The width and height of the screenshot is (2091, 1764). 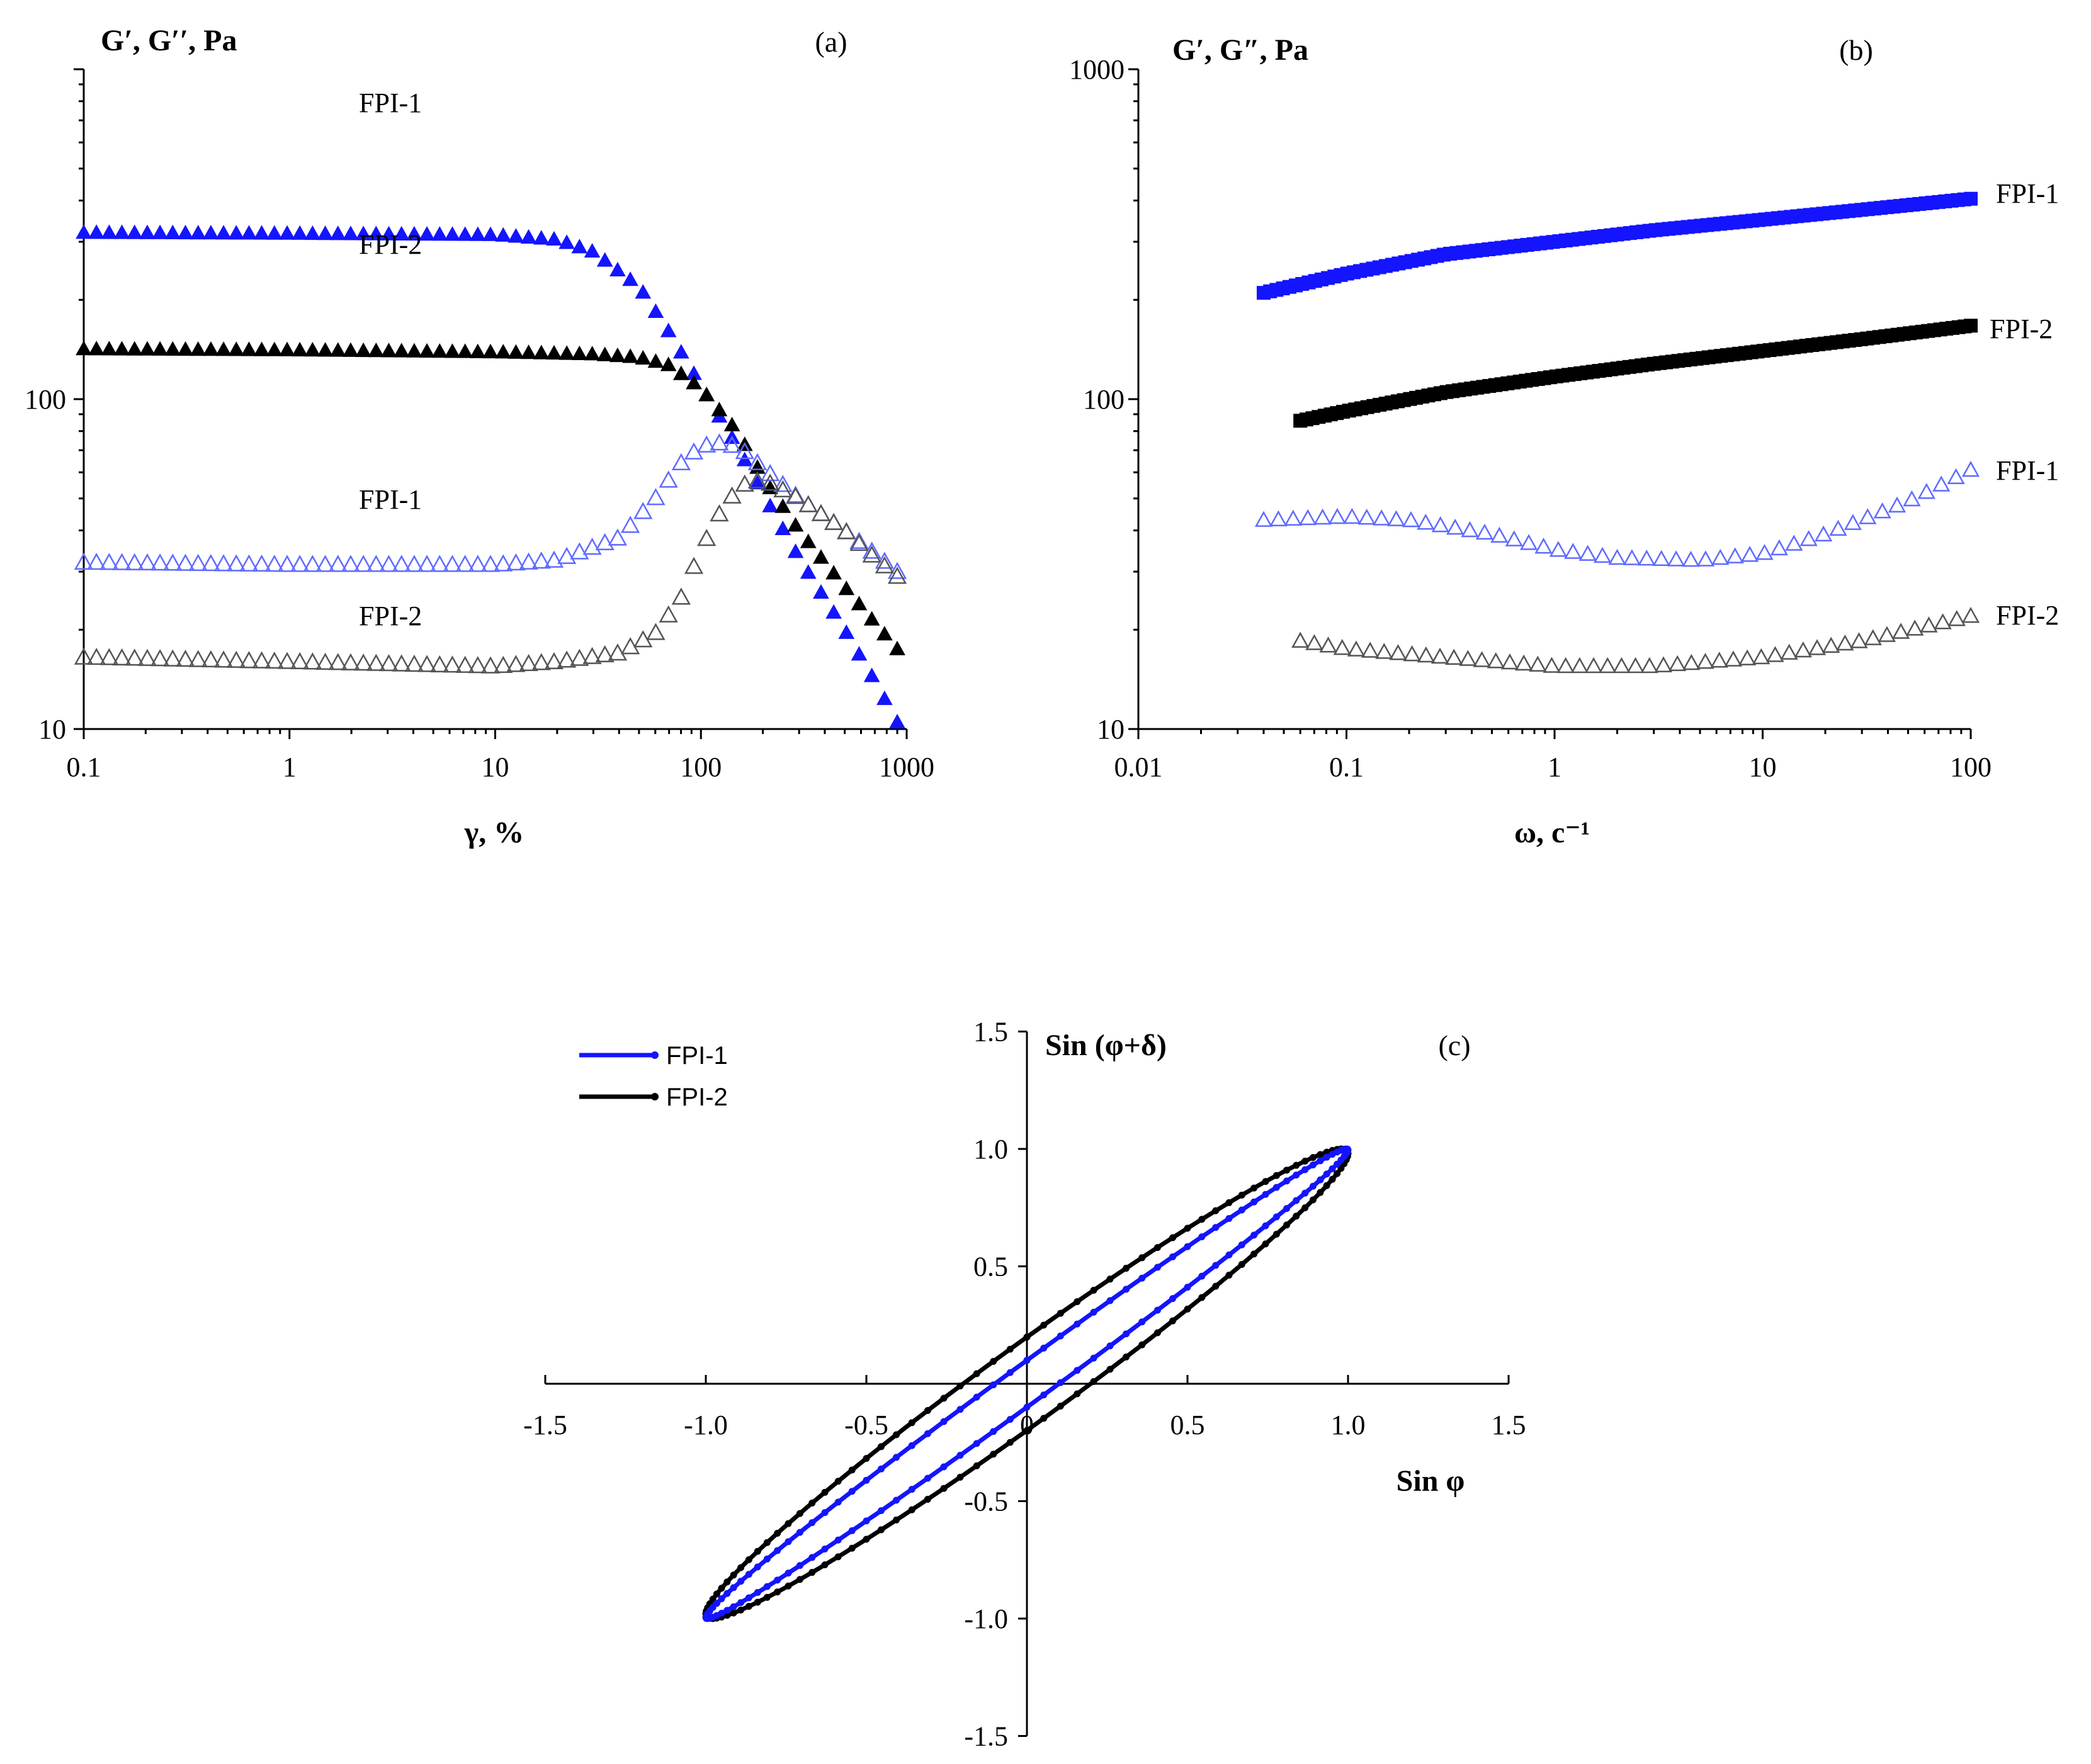 What do you see at coordinates (831, 42) in the screenshot?
I see `a-panel-label: (a)` at bounding box center [831, 42].